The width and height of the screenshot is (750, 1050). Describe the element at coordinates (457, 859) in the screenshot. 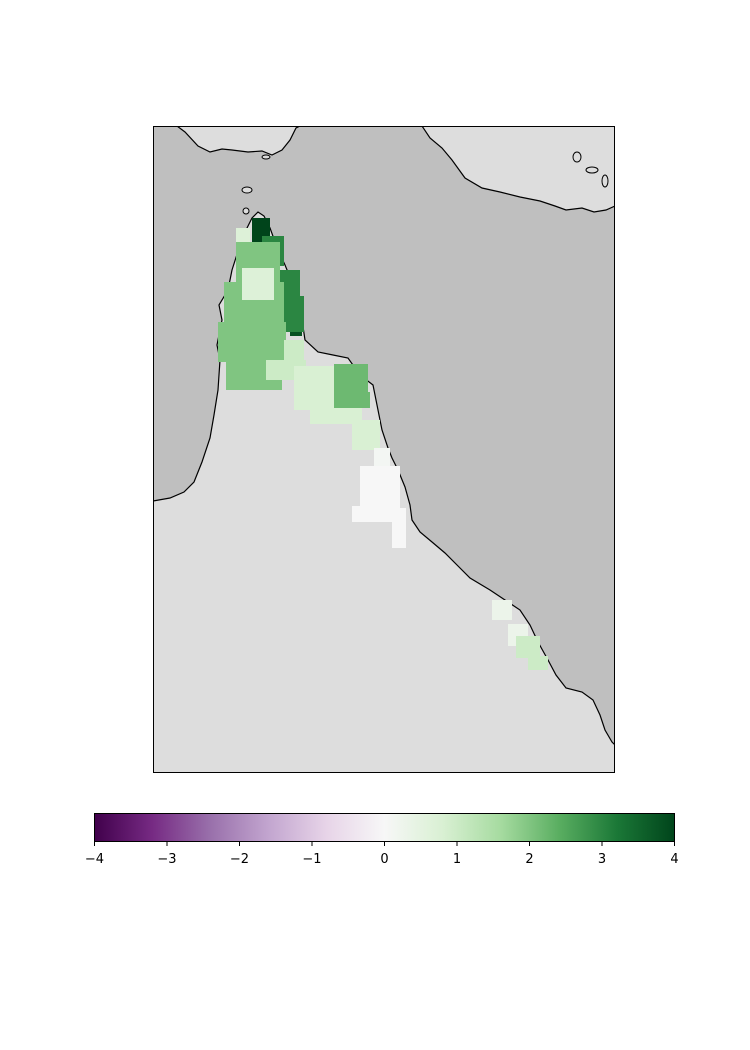

I see `colorbar-tick-label: 1` at that location.